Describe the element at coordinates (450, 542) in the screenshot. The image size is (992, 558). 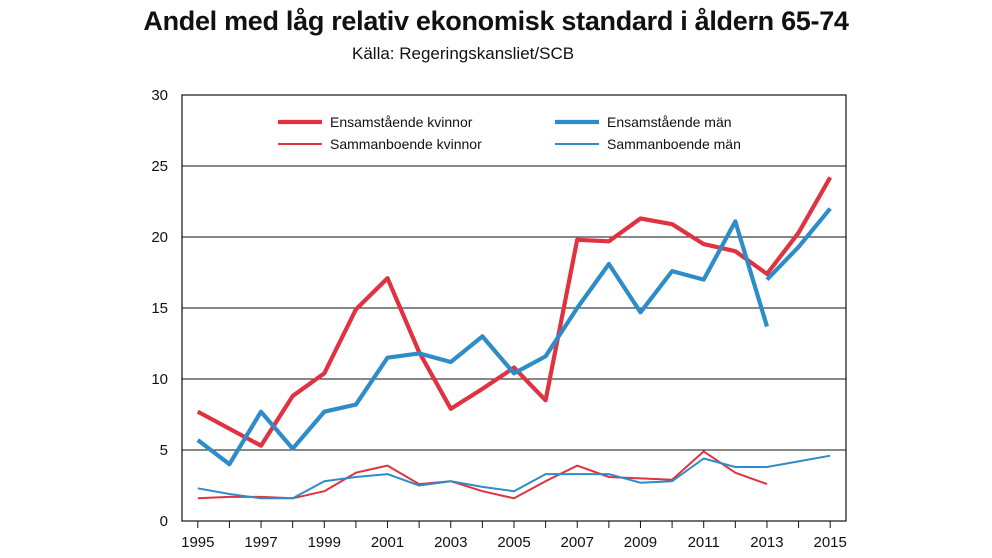
I see `x-tick-label-2003: 2003` at that location.